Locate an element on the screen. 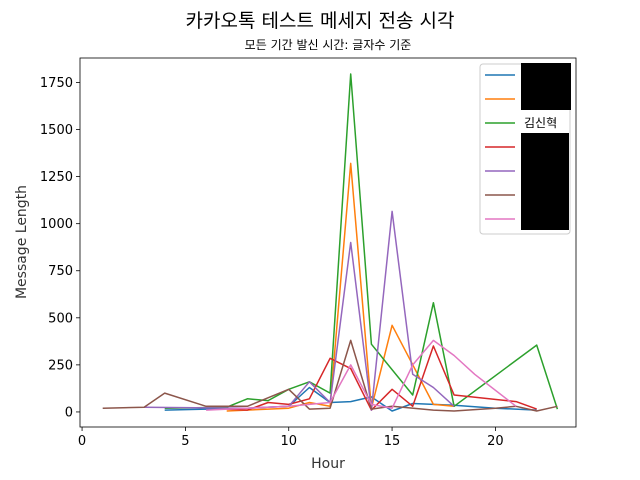 Image resolution: width=640 pixels, height=480 pixels. x-tick-label-0: 0 is located at coordinates (82, 441).